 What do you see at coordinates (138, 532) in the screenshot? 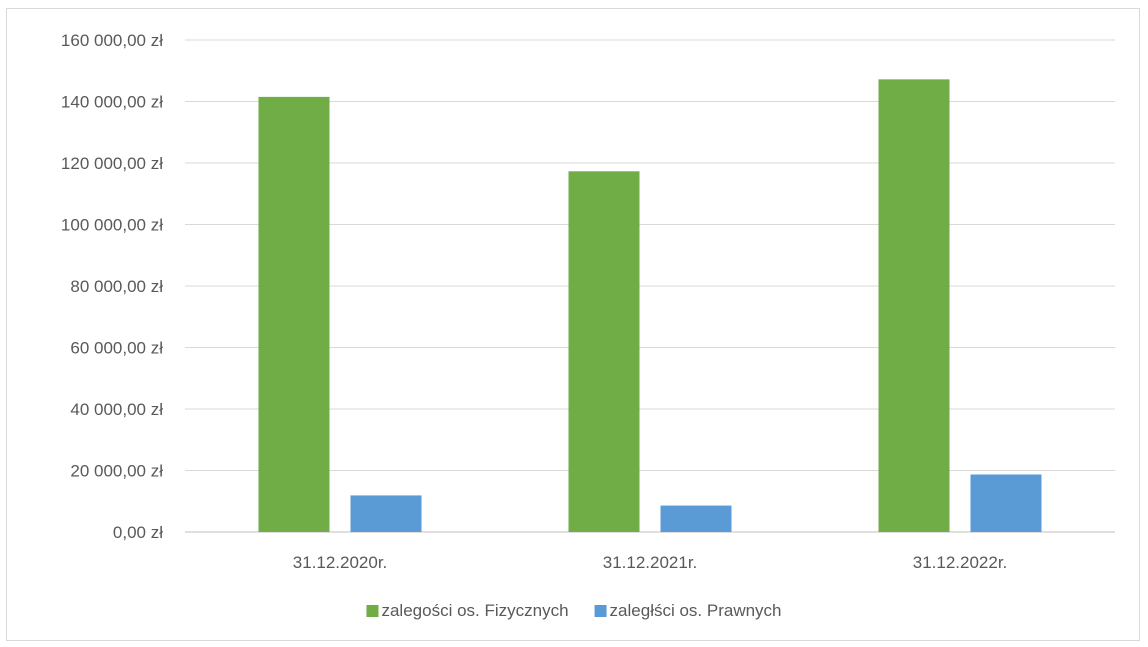
I see `y-tick-label: 0,00 zł` at bounding box center [138, 532].